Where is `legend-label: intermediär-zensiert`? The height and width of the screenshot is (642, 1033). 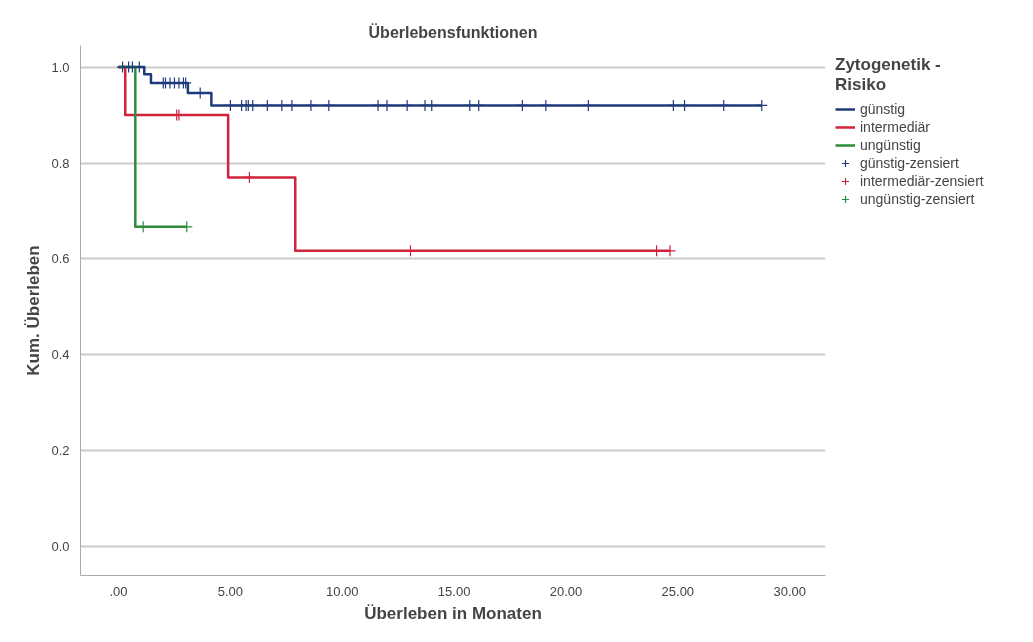 legend-label: intermediär-zensiert is located at coordinates (922, 181).